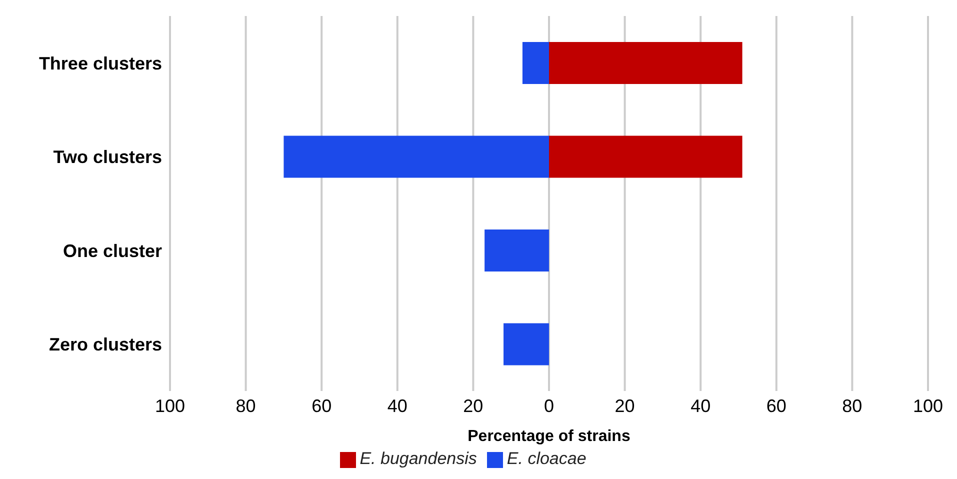 This screenshot has height=479, width=957. Describe the element at coordinates (546, 458) in the screenshot. I see `legend-label: E. cloacae` at that location.